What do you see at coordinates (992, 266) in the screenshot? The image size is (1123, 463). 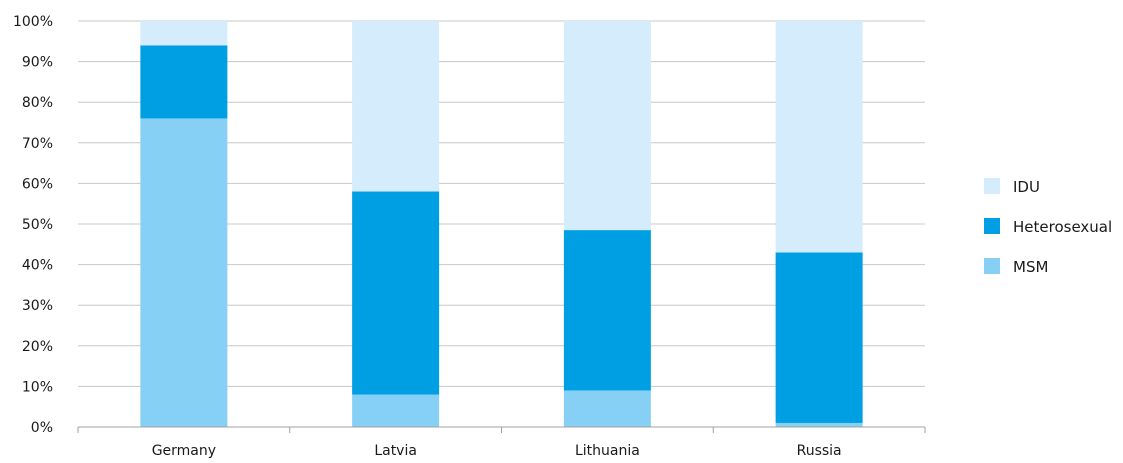 I see `legend-swatch-msm` at bounding box center [992, 266].